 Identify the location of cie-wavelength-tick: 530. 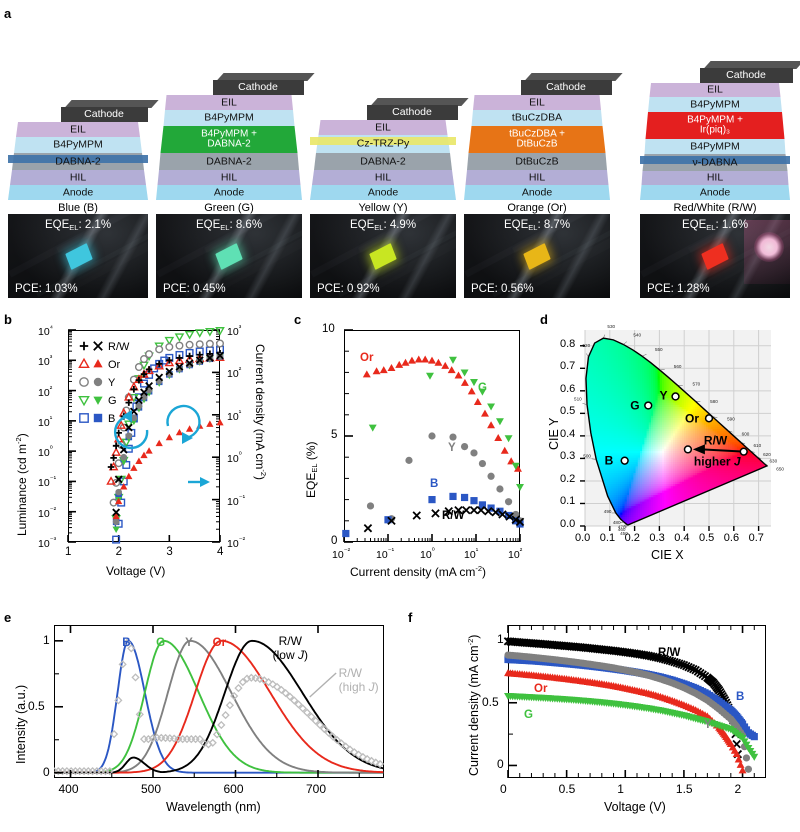
(611, 326).